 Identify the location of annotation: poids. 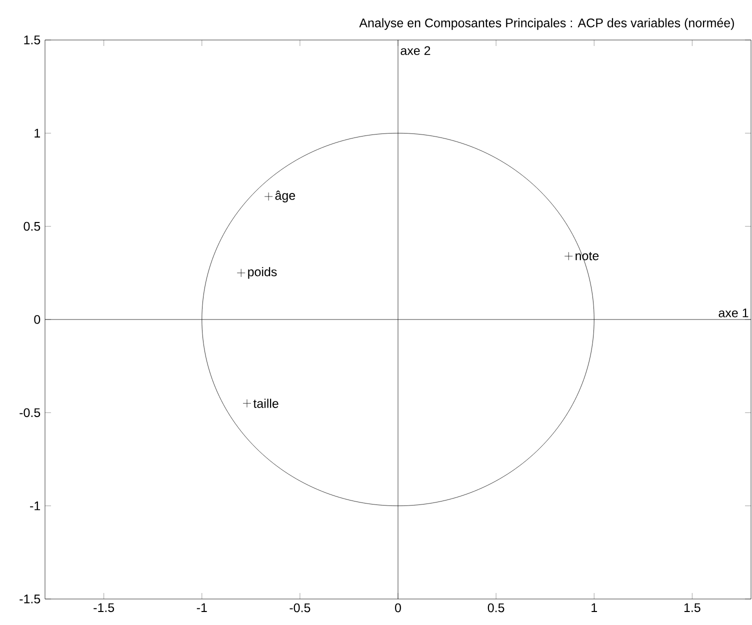
(262, 273).